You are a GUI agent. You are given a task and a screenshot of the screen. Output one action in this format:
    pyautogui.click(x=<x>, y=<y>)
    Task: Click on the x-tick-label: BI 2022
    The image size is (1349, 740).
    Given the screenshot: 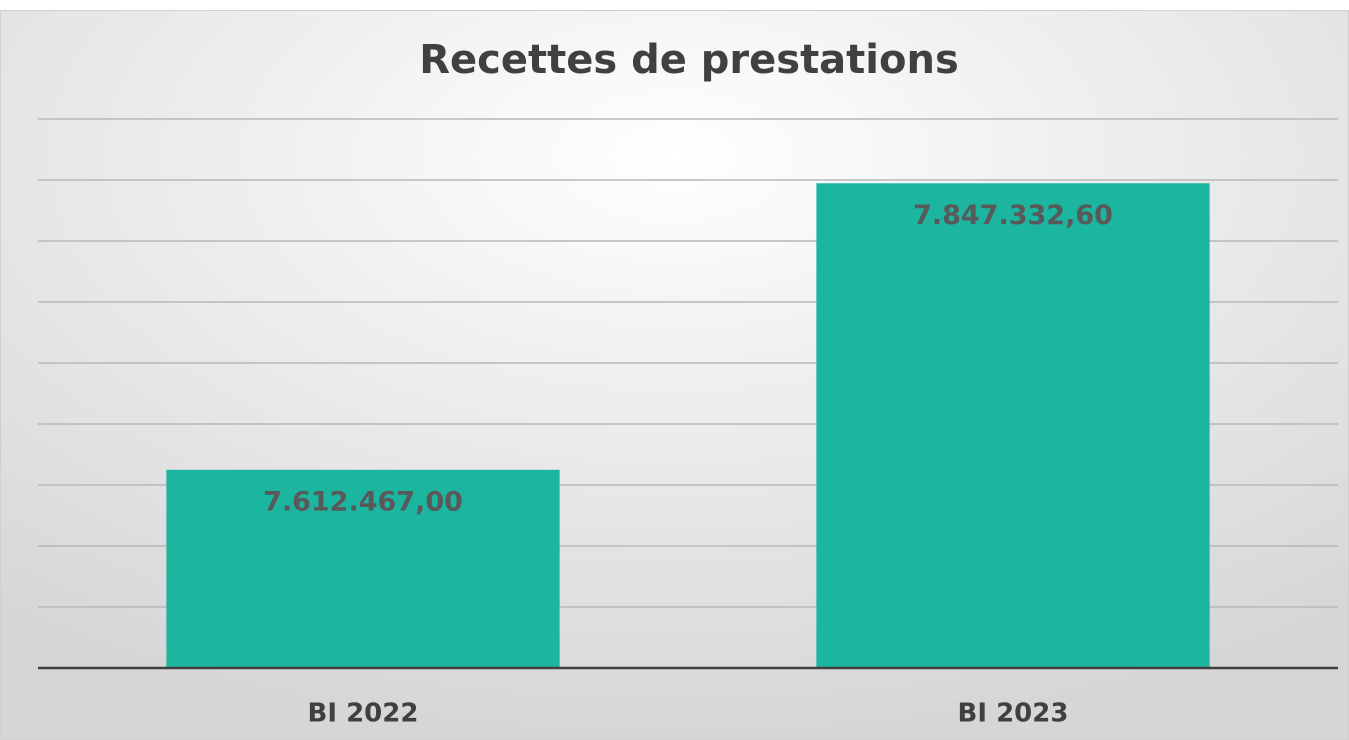 What is the action you would take?
    pyautogui.click(x=363, y=714)
    